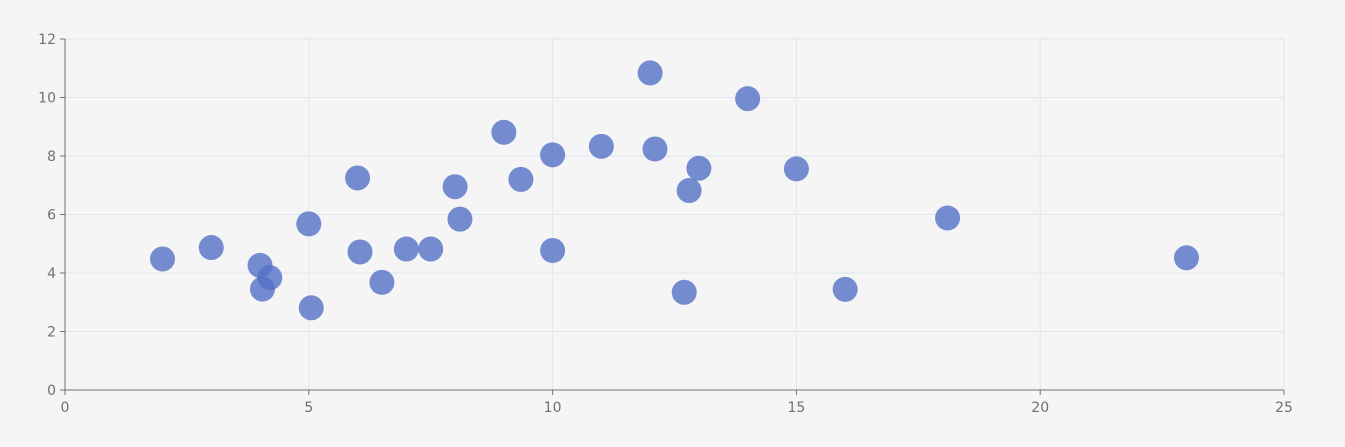 The image size is (1345, 447). What do you see at coordinates (47, 99) in the screenshot?
I see `y-tick-label: 10` at bounding box center [47, 99].